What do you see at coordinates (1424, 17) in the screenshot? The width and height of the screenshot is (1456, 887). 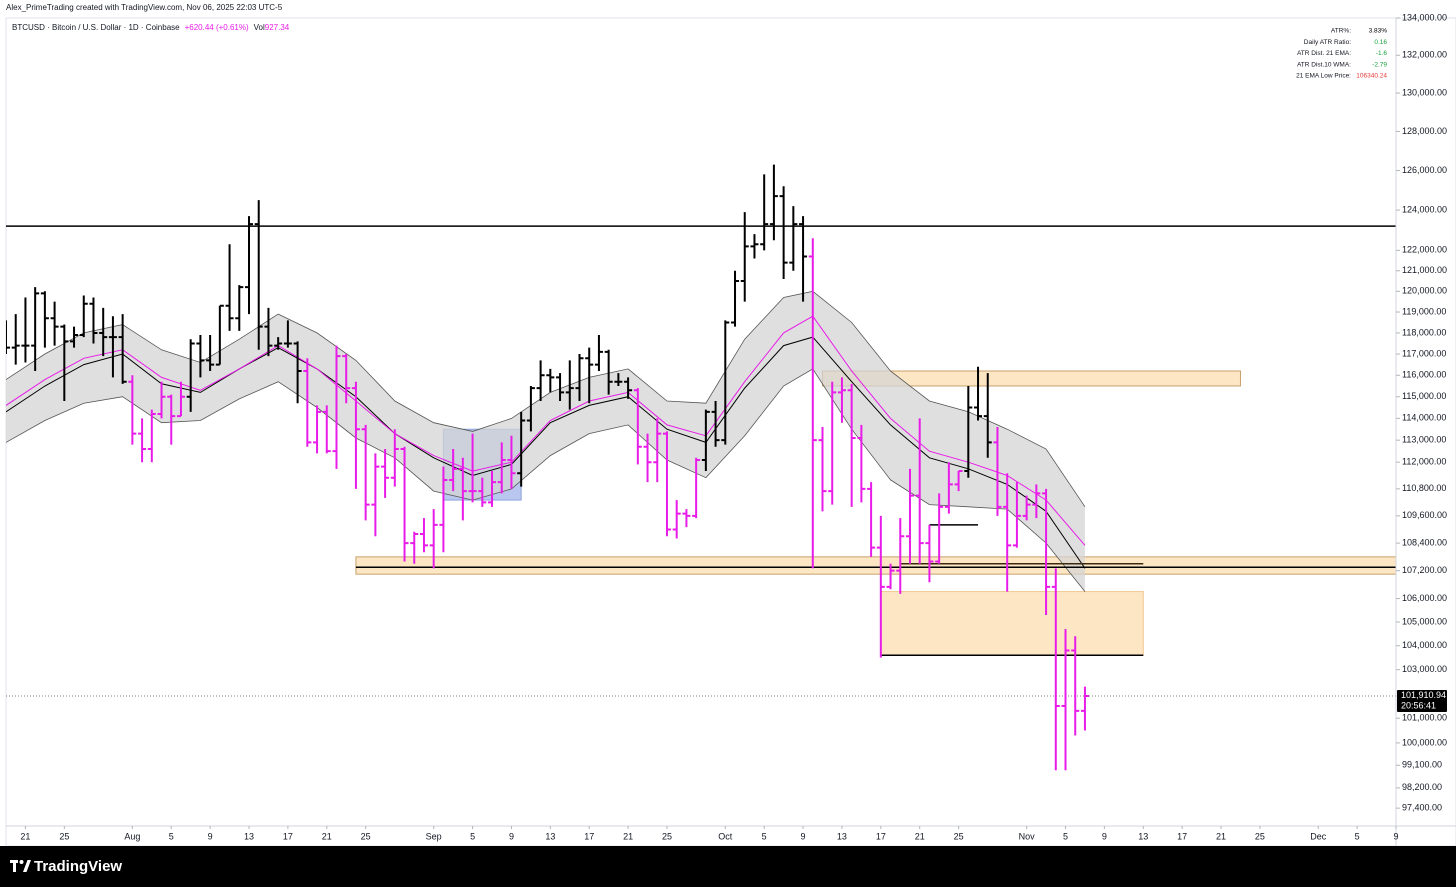 I see `y-tick-label: 134,000.00` at bounding box center [1424, 17].